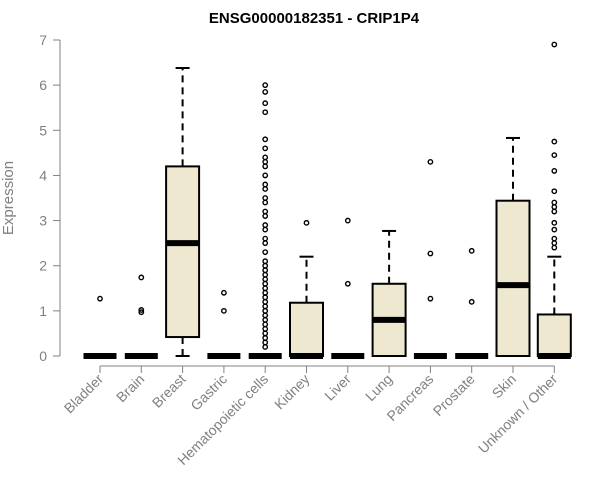 The image size is (600, 500). What do you see at coordinates (43, 40) in the screenshot?
I see `y-tick-label: 7` at bounding box center [43, 40].